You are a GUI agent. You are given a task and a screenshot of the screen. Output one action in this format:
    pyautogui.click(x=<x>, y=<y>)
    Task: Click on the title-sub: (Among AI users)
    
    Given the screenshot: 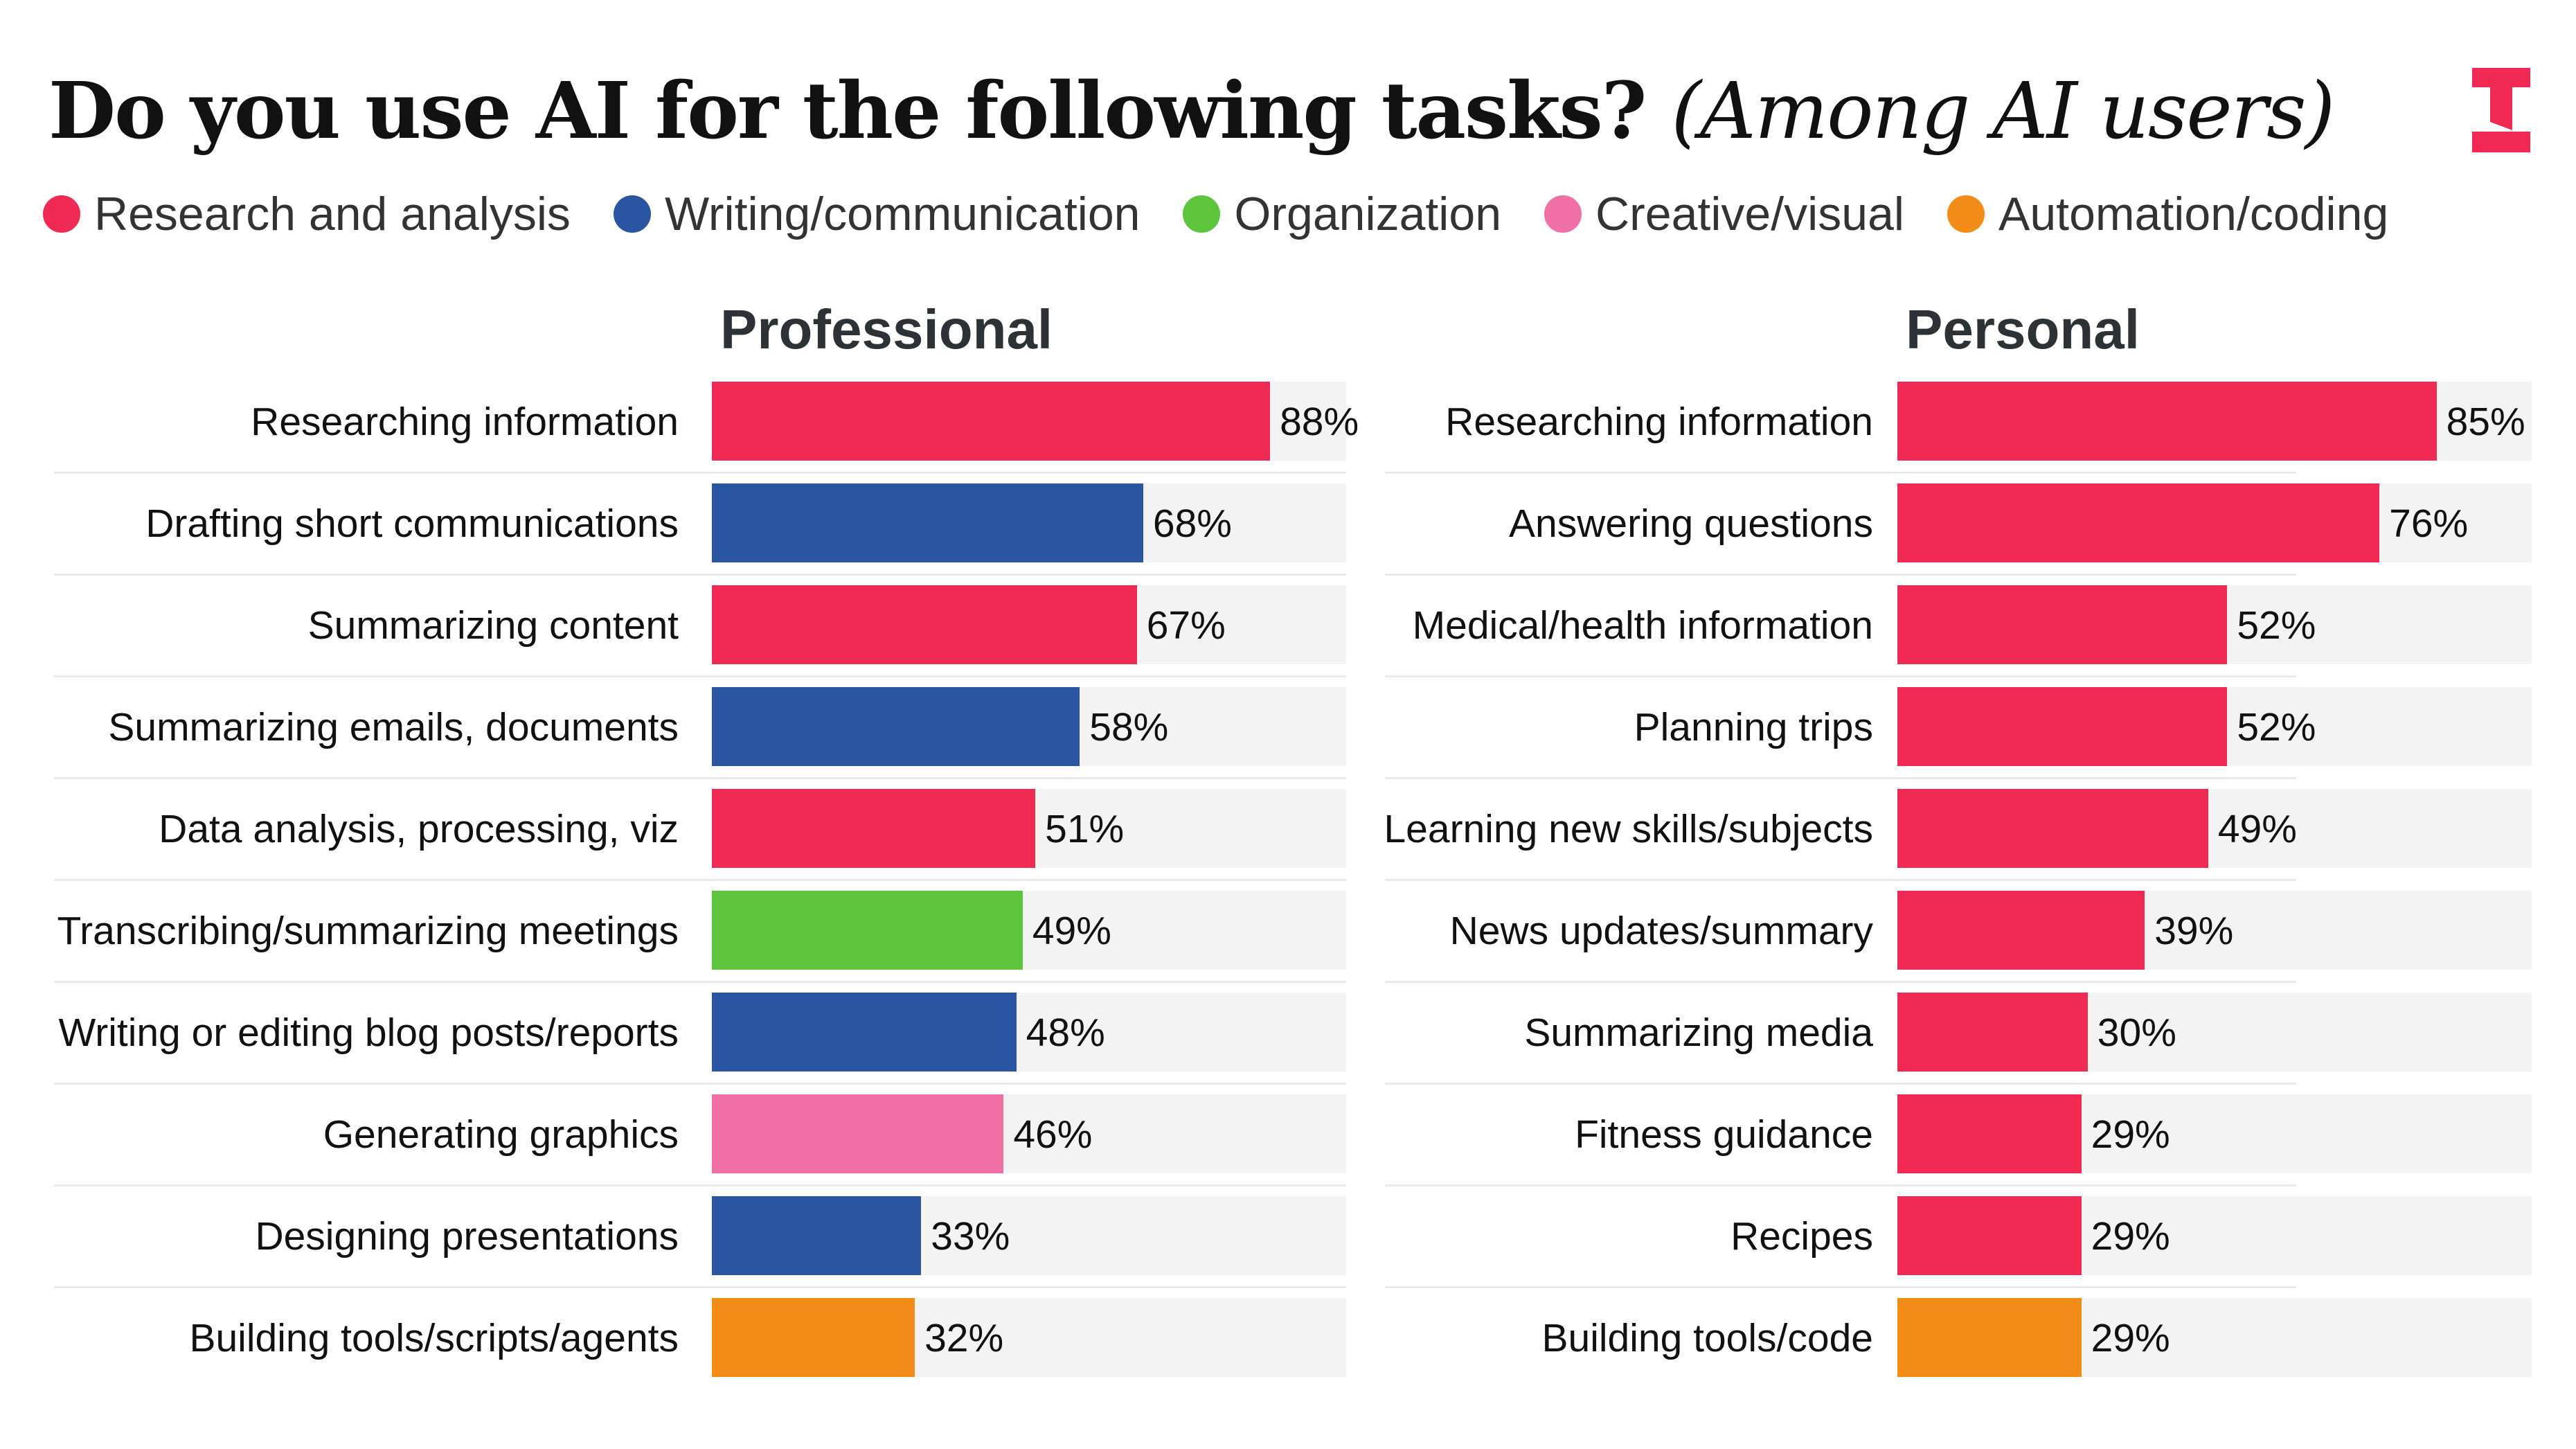 What is the action you would take?
    pyautogui.click(x=2003, y=111)
    